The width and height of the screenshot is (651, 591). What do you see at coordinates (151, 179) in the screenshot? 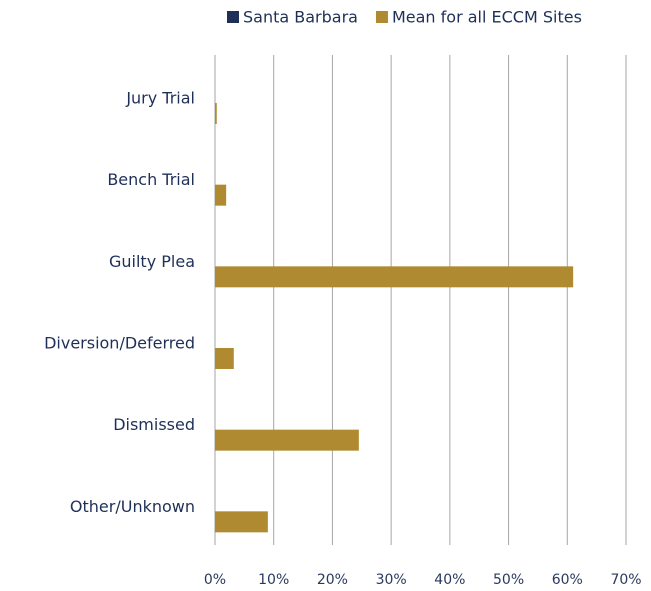
I see `y-tick-label: Bench Trial` at bounding box center [151, 179].